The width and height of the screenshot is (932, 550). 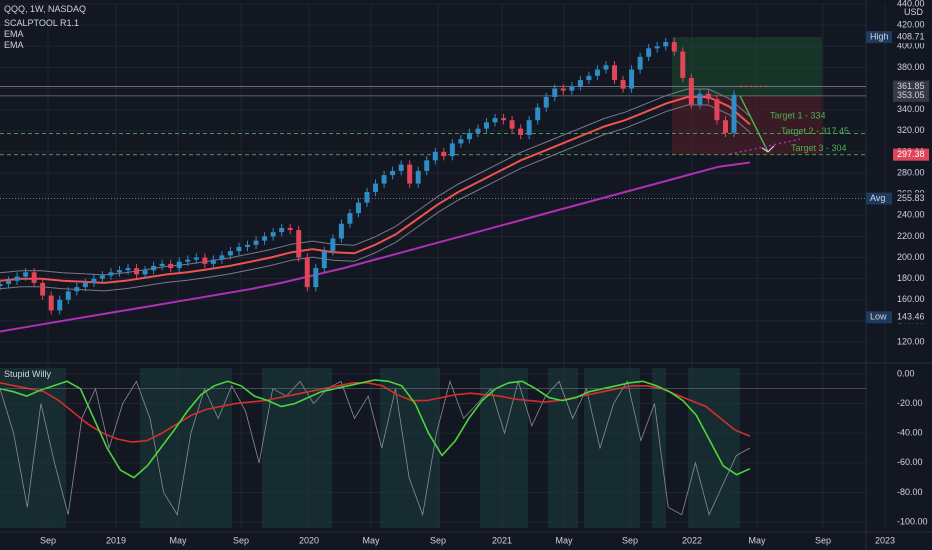 I want to click on time-tick-label: May, so click(x=178, y=540).